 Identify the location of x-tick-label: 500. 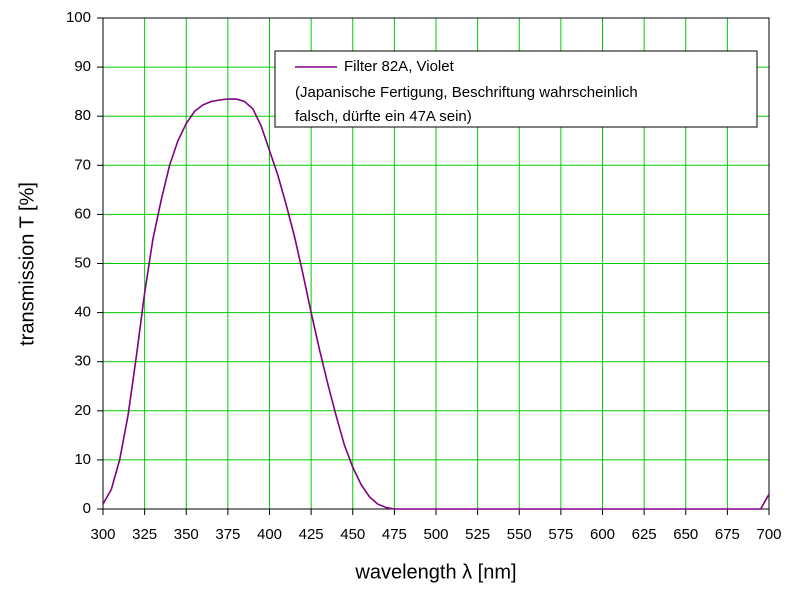
(435, 534).